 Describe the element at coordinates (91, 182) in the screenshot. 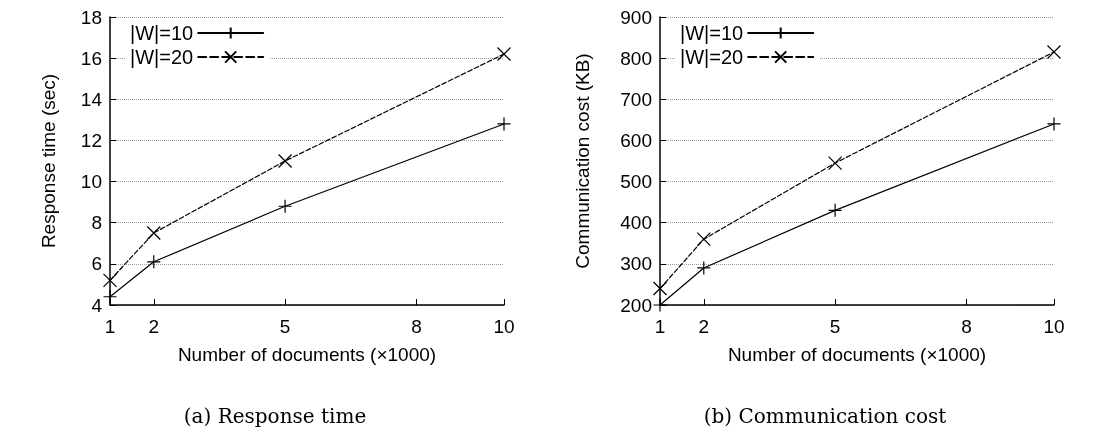

I see `y-tick-label: 10` at that location.